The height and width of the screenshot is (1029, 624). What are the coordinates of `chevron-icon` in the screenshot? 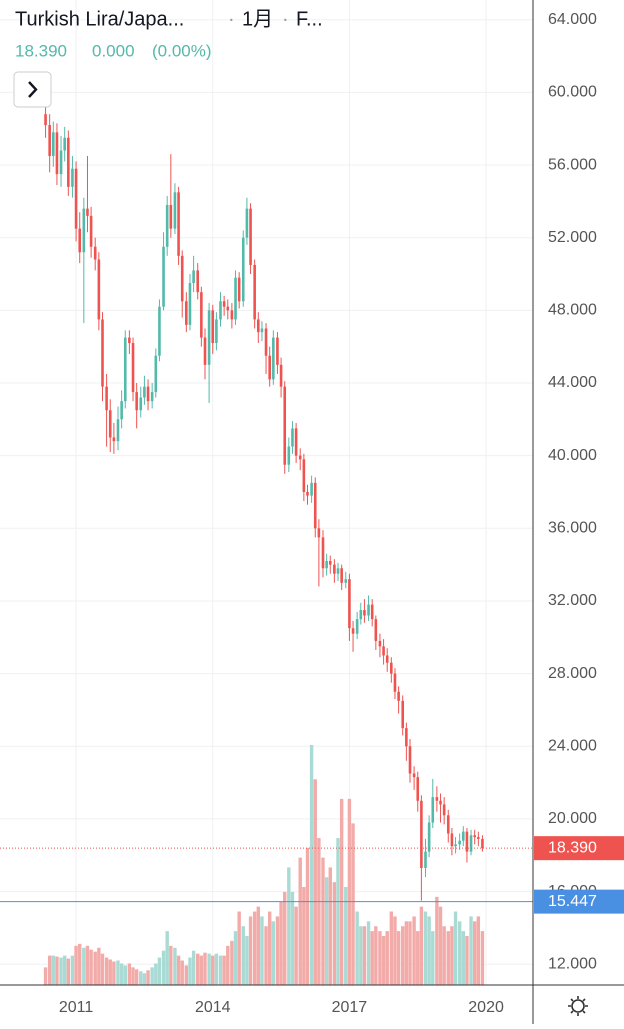 It's located at (33, 89).